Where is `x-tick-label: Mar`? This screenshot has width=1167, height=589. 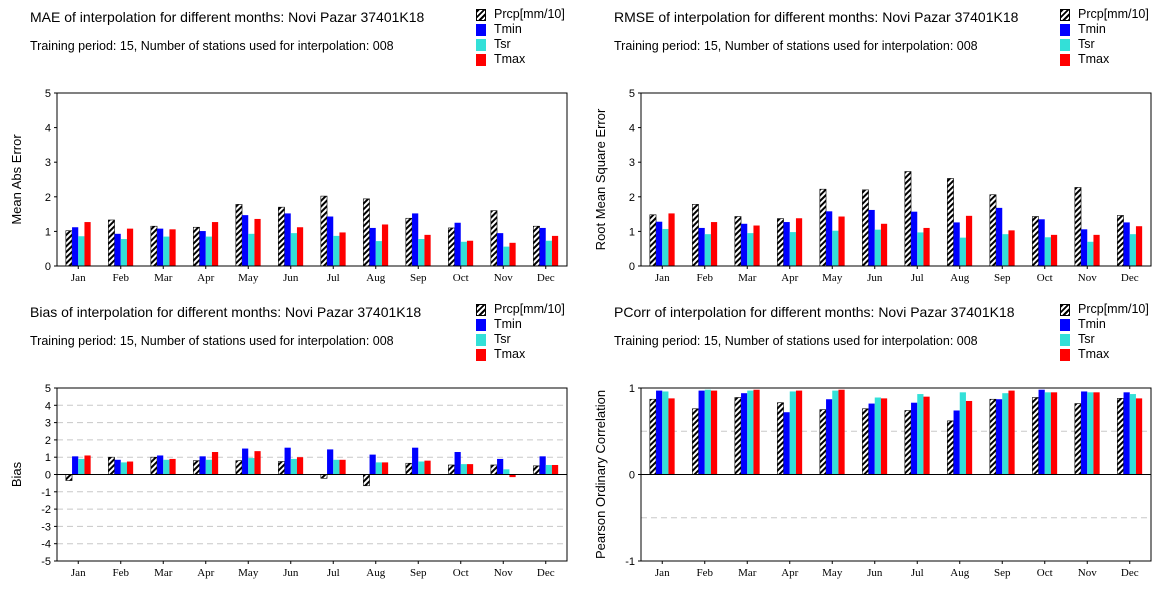
x-tick-label: Mar is located at coordinates (747, 573).